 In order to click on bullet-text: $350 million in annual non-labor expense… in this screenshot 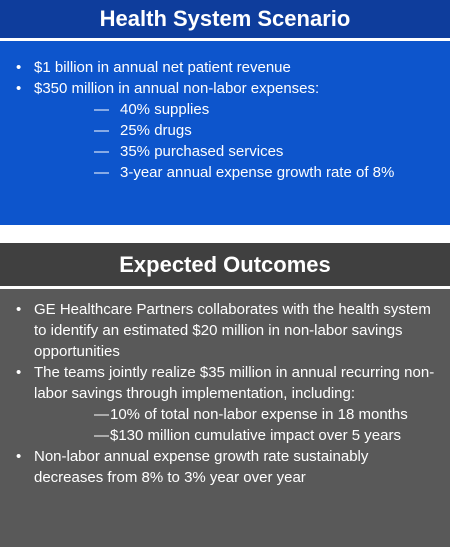, I will do `click(177, 88)`.